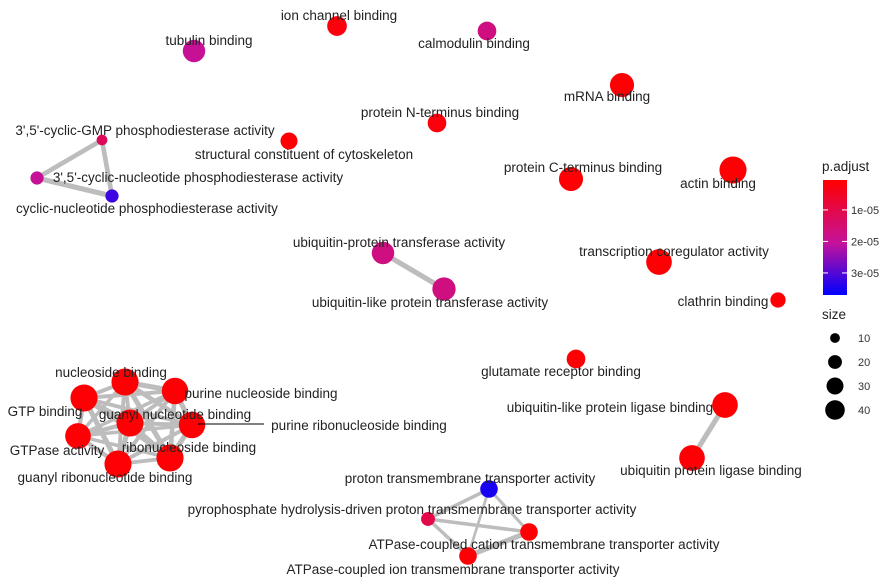 The width and height of the screenshot is (885, 584). Describe the element at coordinates (359, 425) in the screenshot. I see `node-label-purine-ribonucleoside-binding: purine ribonucleoside binding` at that location.